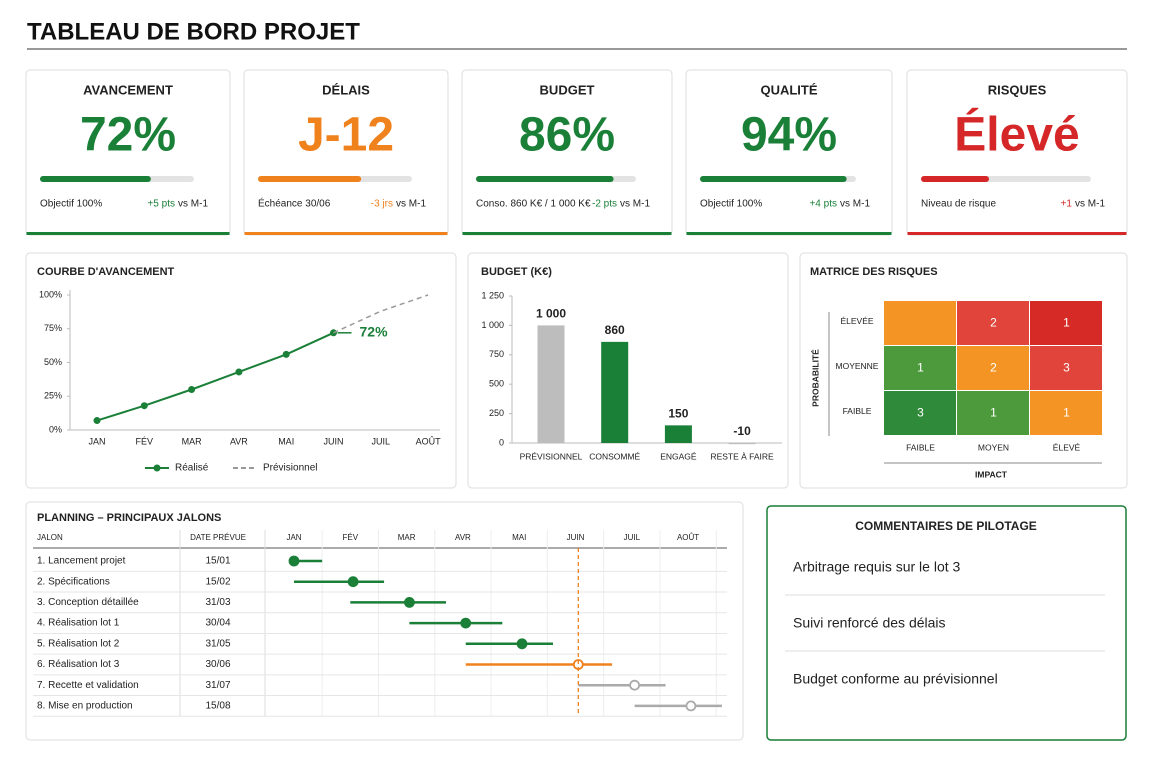 The image size is (1152, 768). Describe the element at coordinates (1017, 89) in the screenshot. I see `kpi-title: RISQUES` at that location.